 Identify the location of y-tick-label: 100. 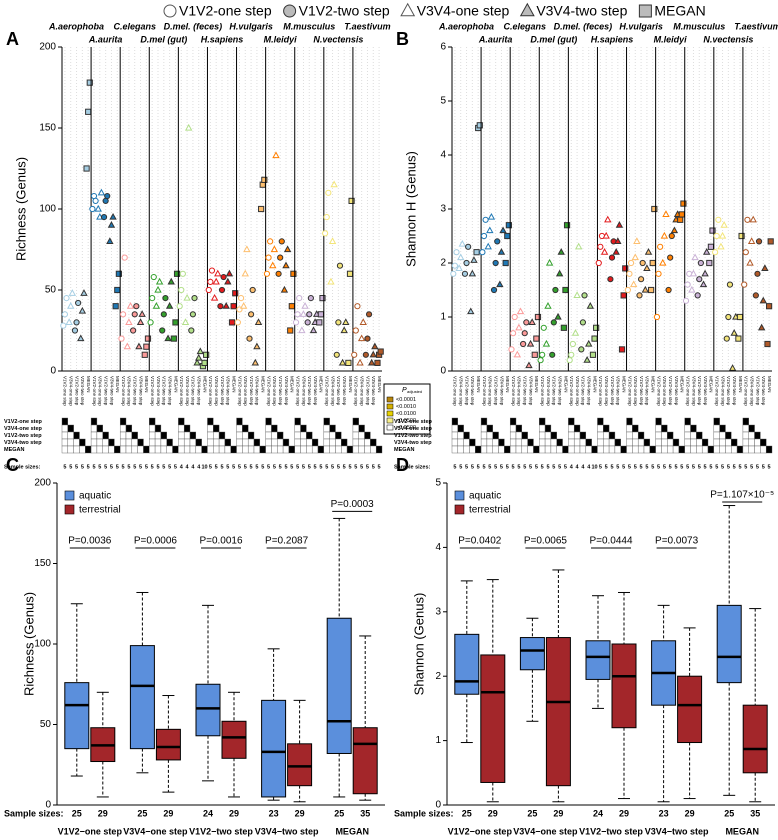
(42, 644).